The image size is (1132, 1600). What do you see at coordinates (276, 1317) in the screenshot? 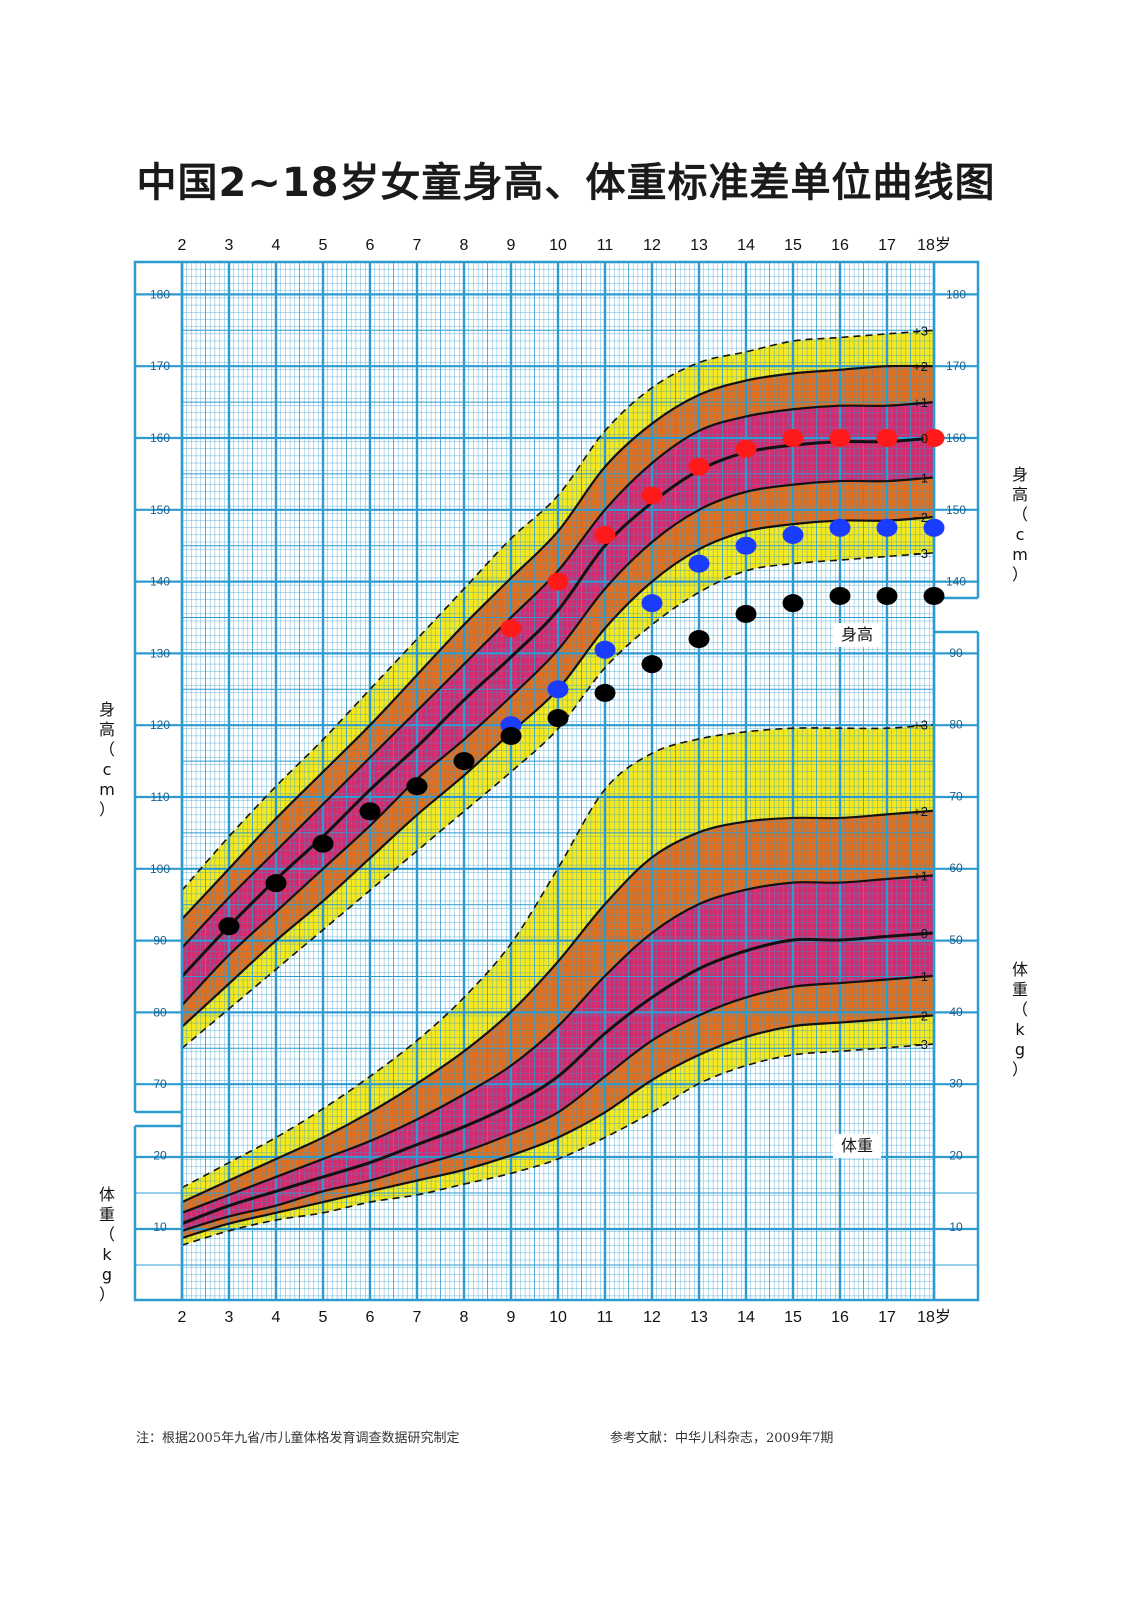
I see `x-tick-bottom: 4` at bounding box center [276, 1317].